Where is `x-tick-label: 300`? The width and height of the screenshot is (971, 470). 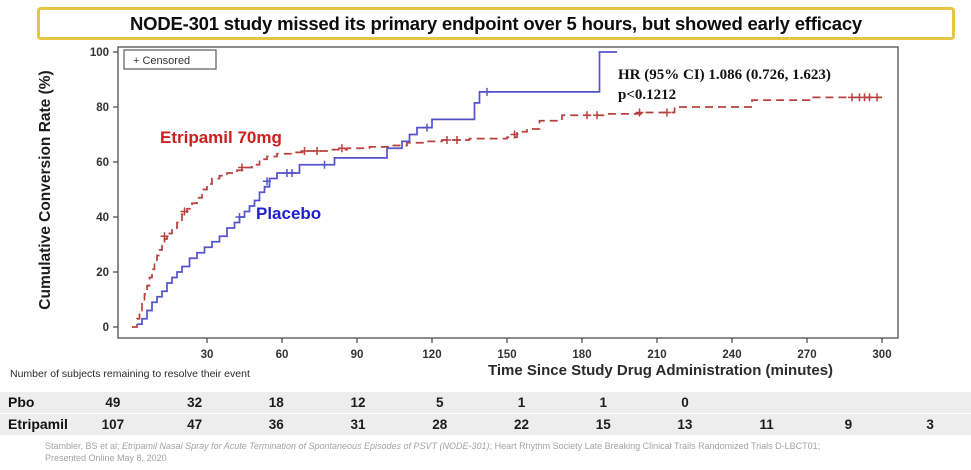
x-tick-label: 300 is located at coordinates (881, 355).